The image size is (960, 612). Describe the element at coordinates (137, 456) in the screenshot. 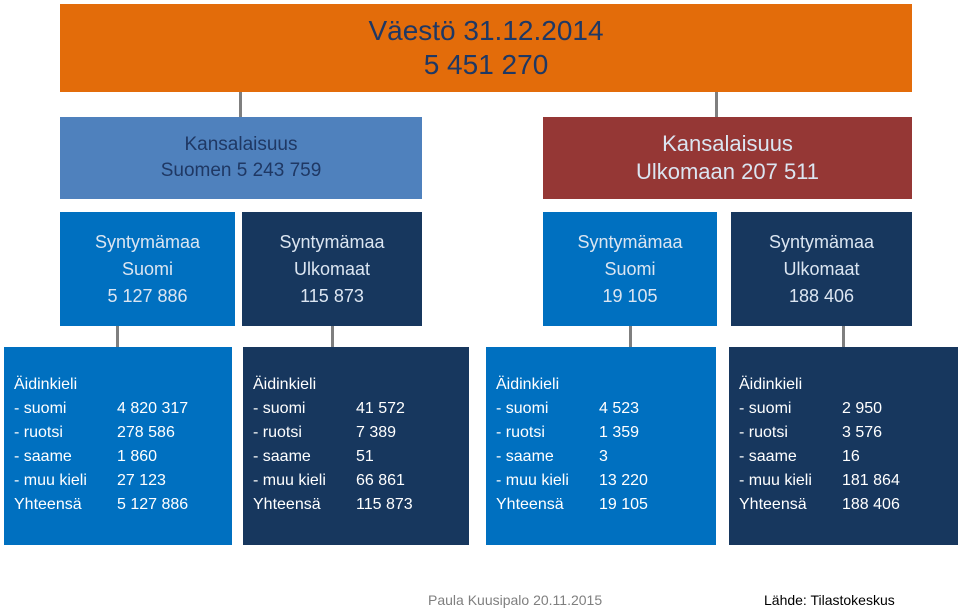

I see `language-value: 1 860` at that location.